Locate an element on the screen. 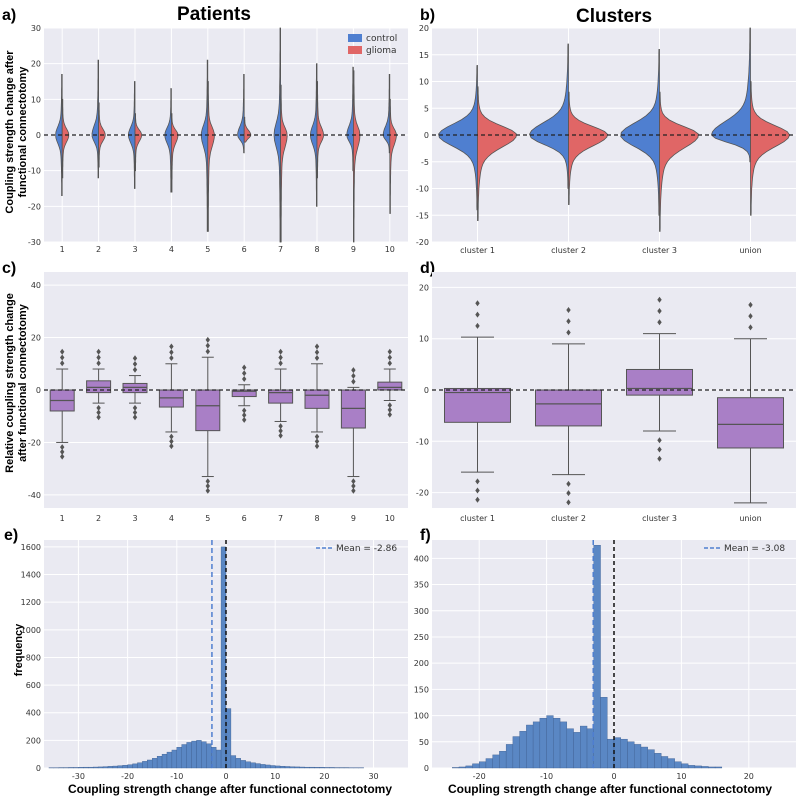  hist-patients-xtick-label: -30 is located at coordinates (78, 776).